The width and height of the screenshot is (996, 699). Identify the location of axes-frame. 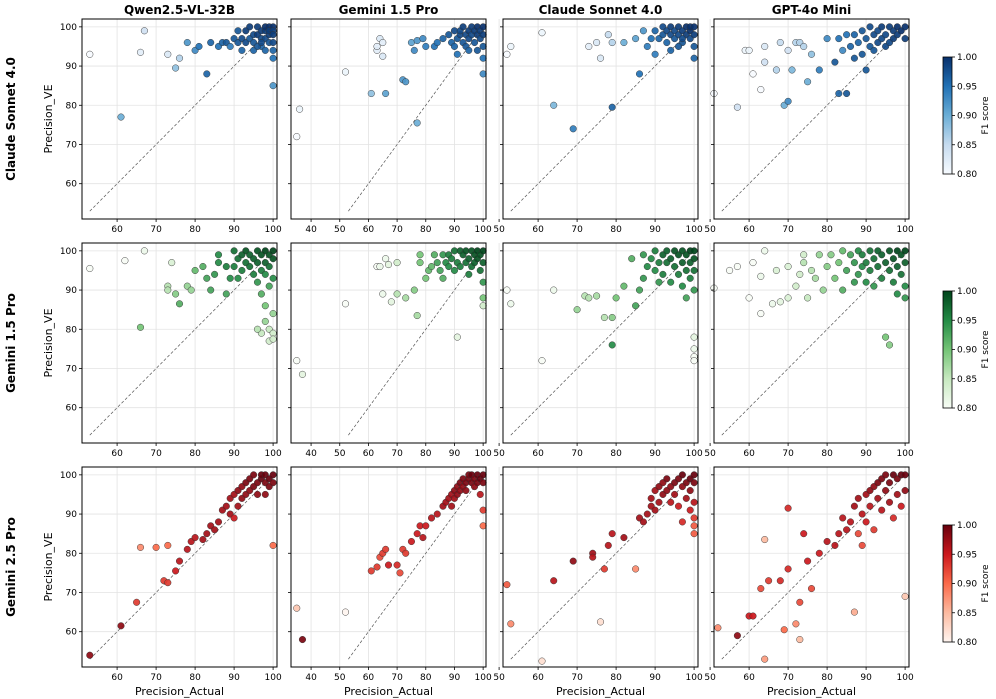
(388, 119).